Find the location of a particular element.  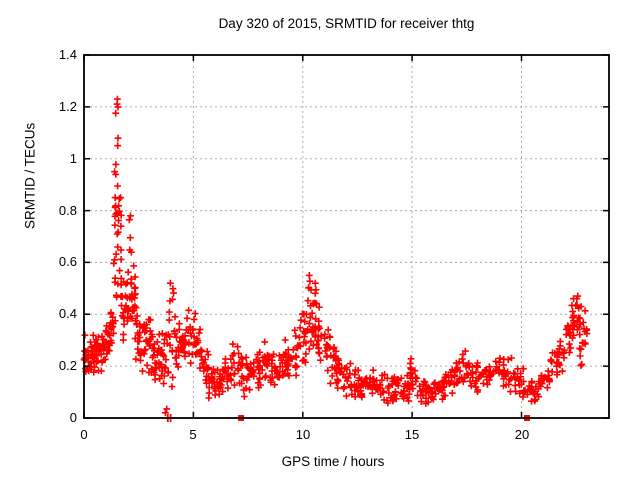

y-tick-label: 0.2 is located at coordinates (67, 365).